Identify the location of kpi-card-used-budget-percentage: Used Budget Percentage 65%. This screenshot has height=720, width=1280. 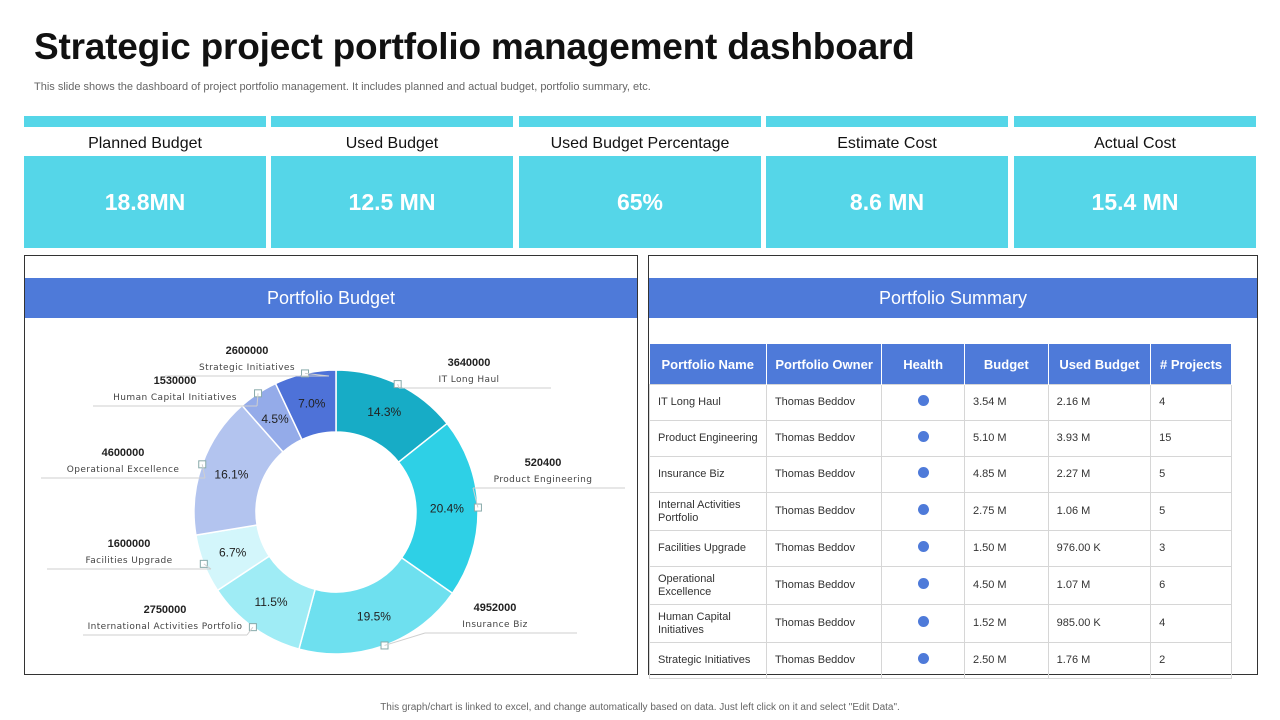
(640, 182).